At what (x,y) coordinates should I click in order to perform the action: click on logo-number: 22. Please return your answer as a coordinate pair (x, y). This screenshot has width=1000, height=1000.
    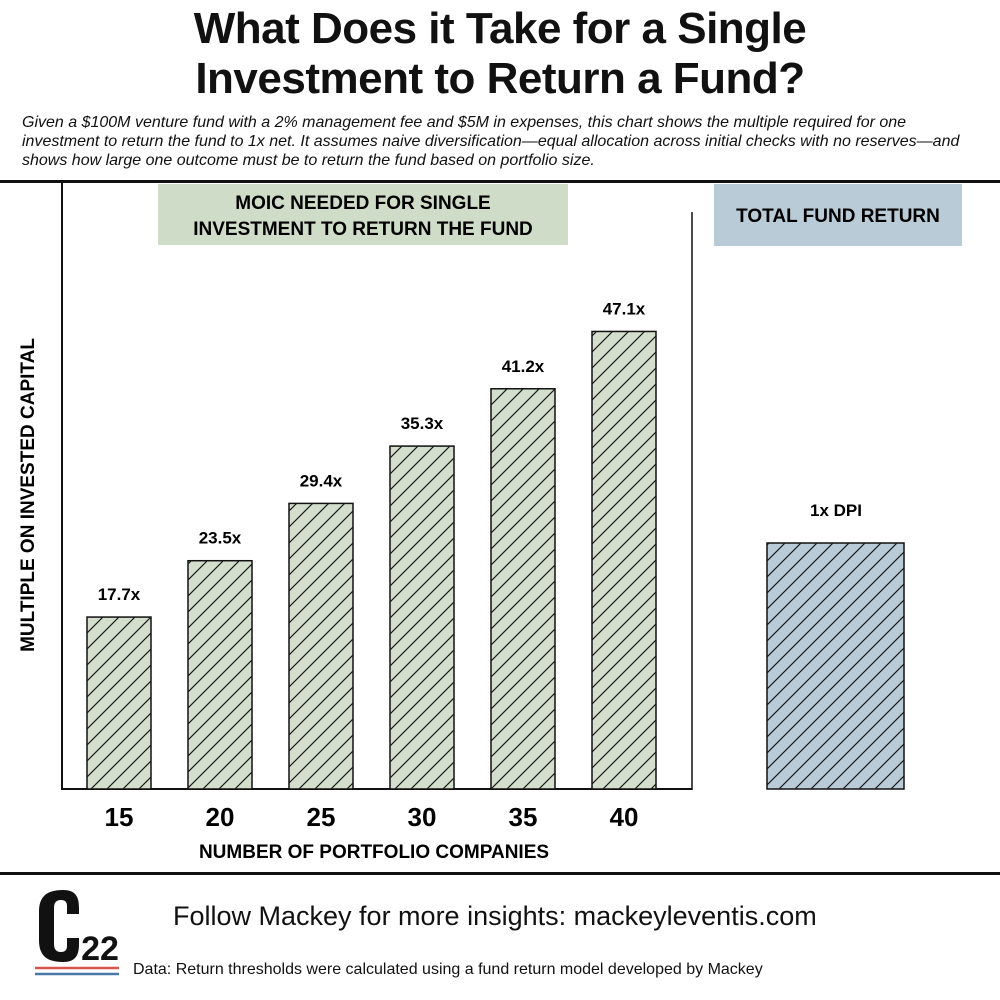
    Looking at the image, I should click on (100, 949).